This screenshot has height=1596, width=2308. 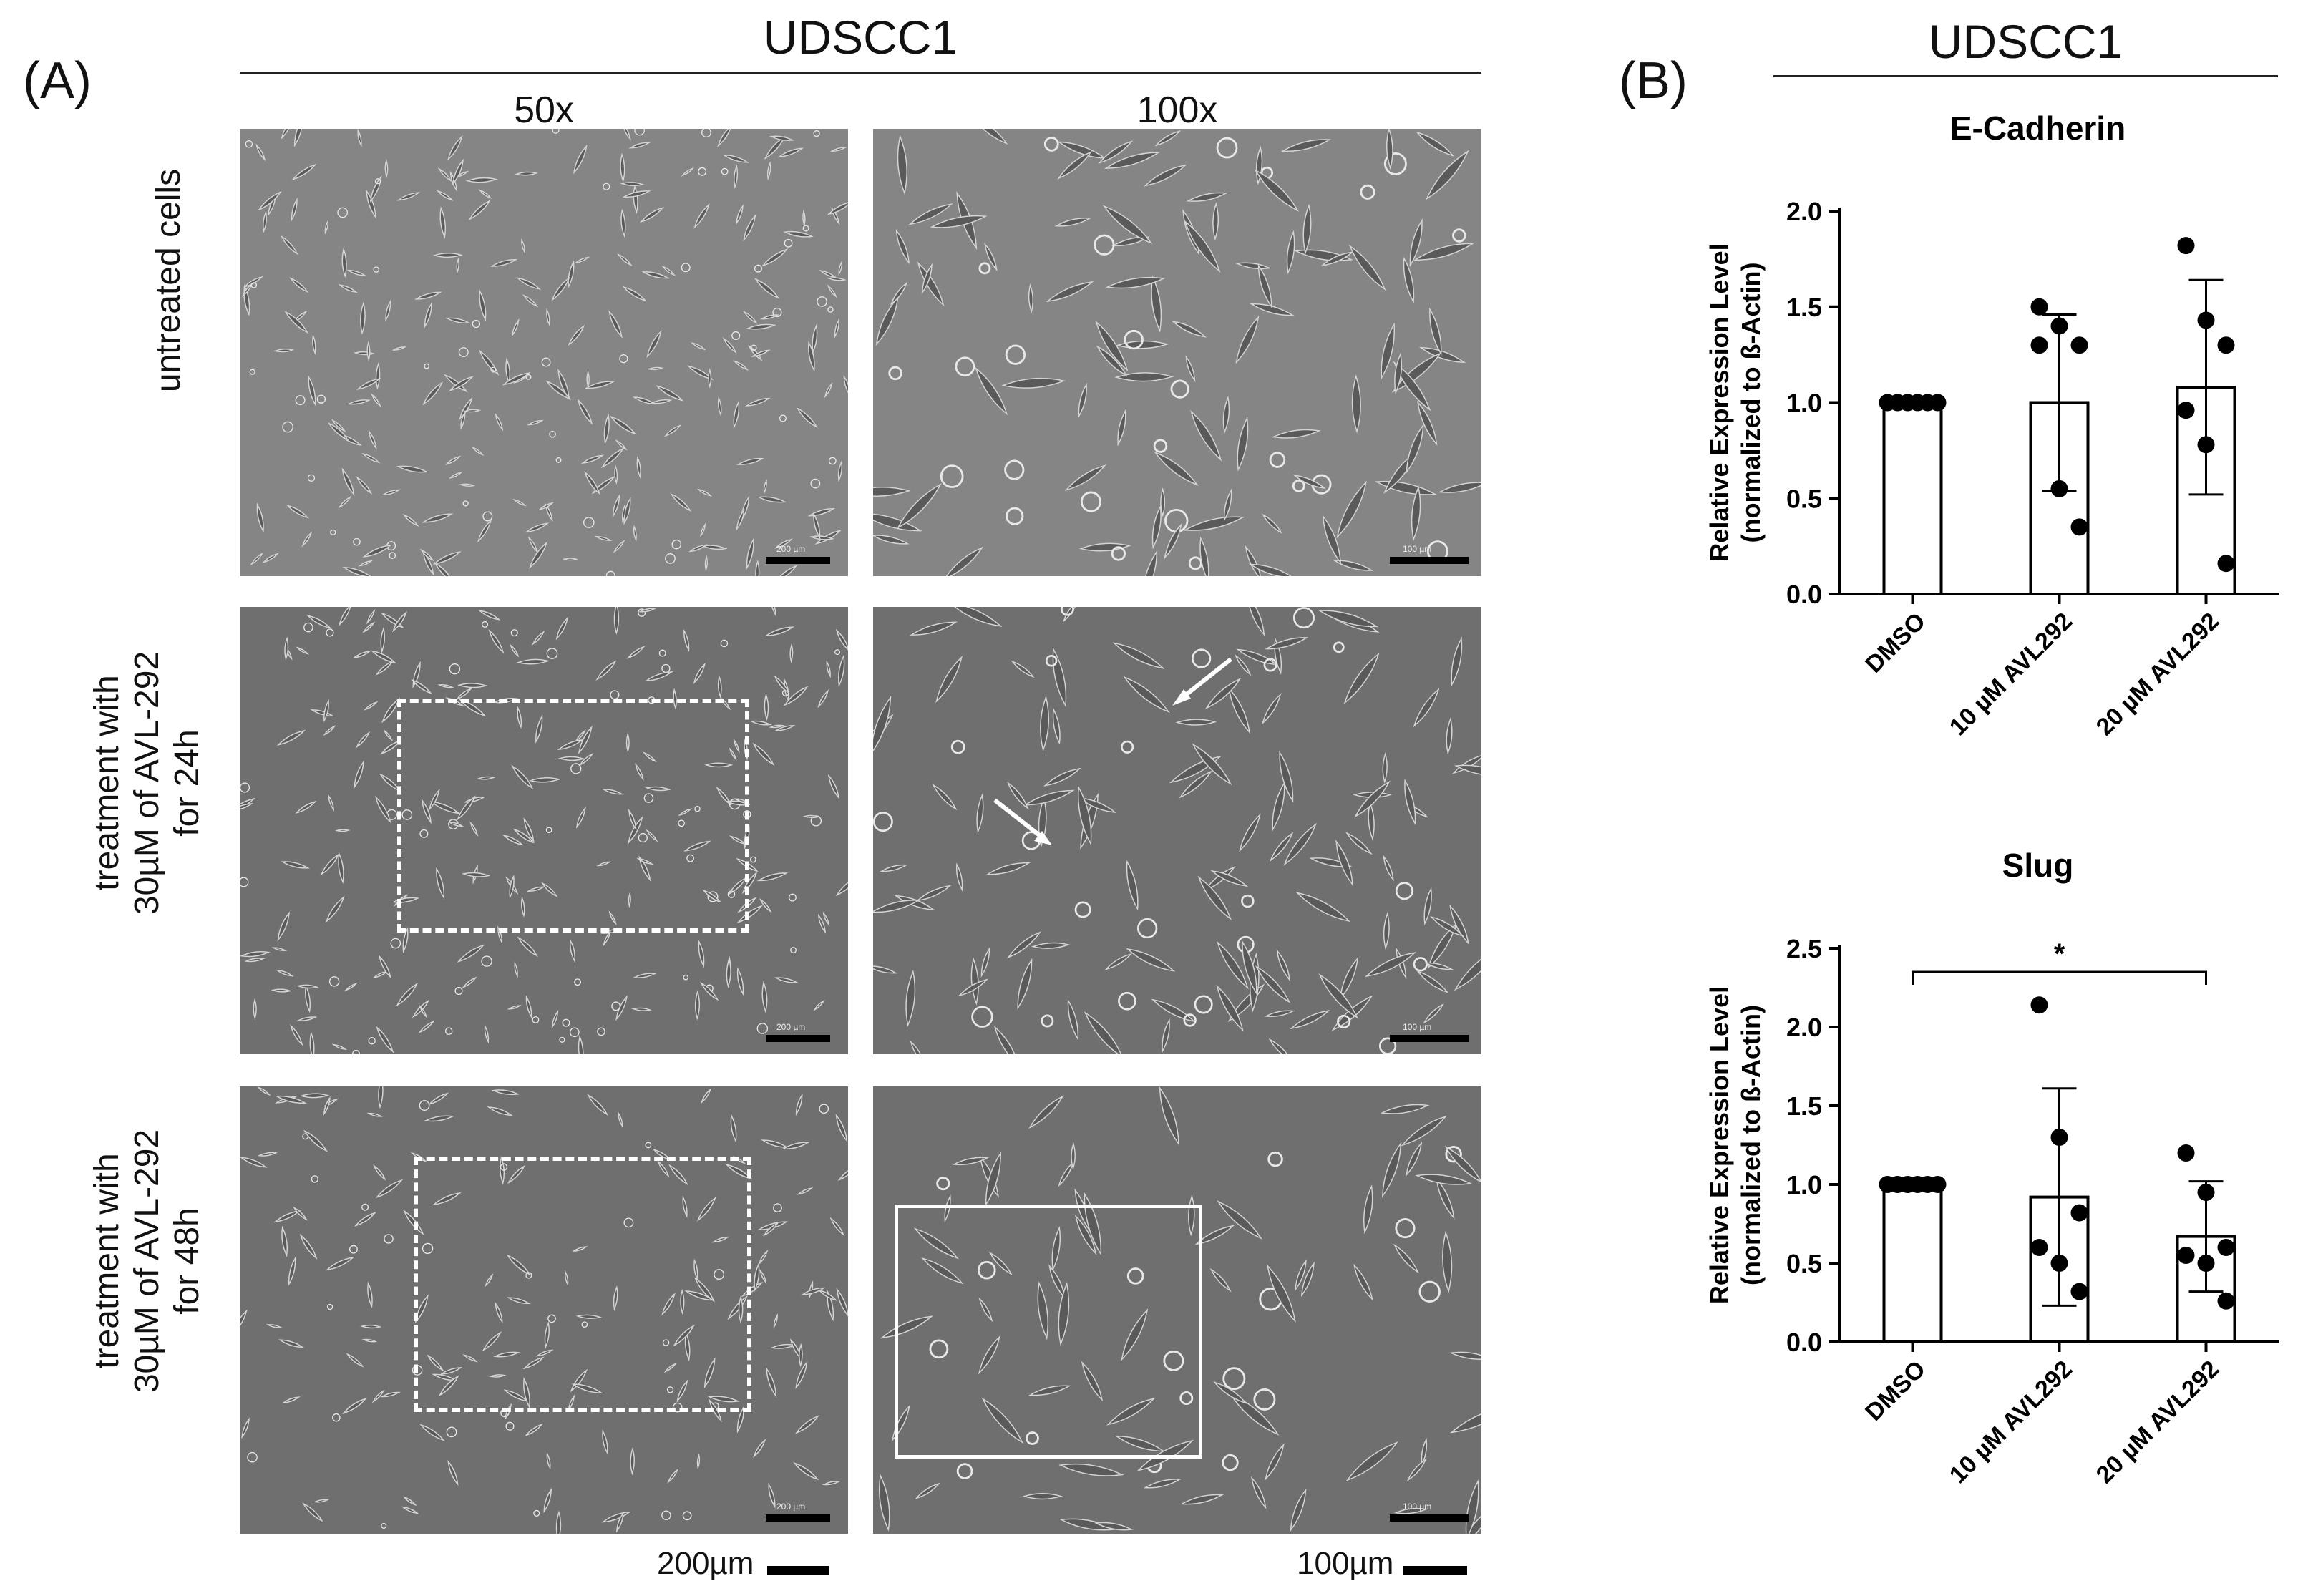 What do you see at coordinates (2011, 674) in the screenshot?
I see `x-tick-label: 10 µM AVL292` at bounding box center [2011, 674].